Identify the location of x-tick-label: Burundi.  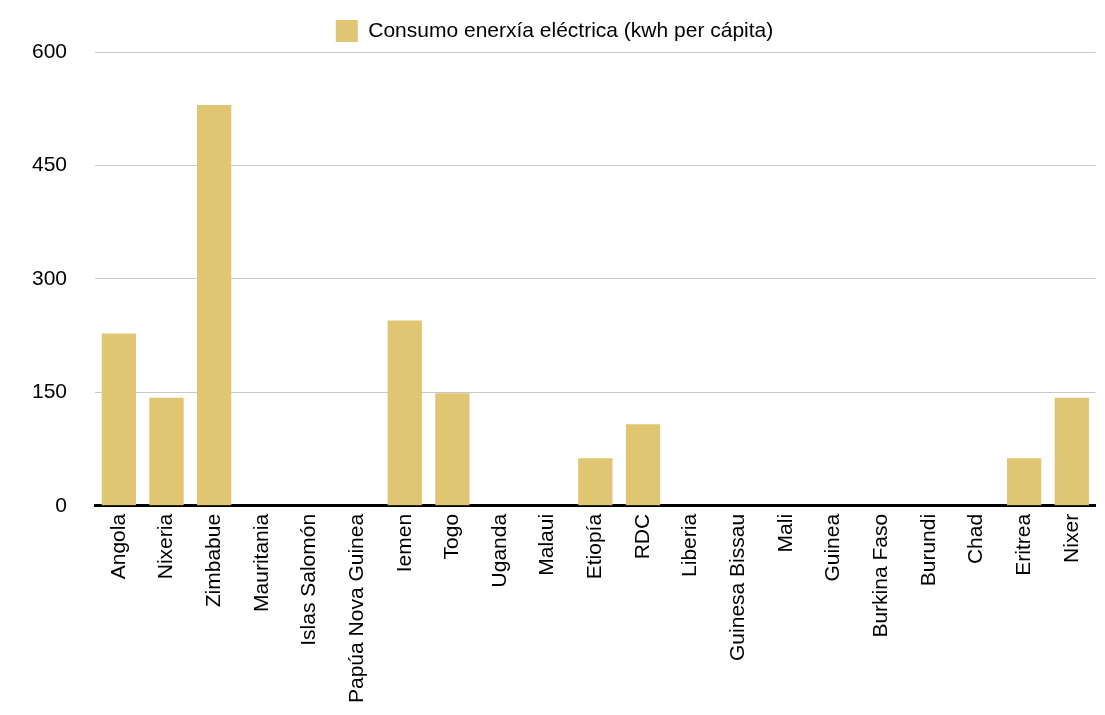
(927, 550).